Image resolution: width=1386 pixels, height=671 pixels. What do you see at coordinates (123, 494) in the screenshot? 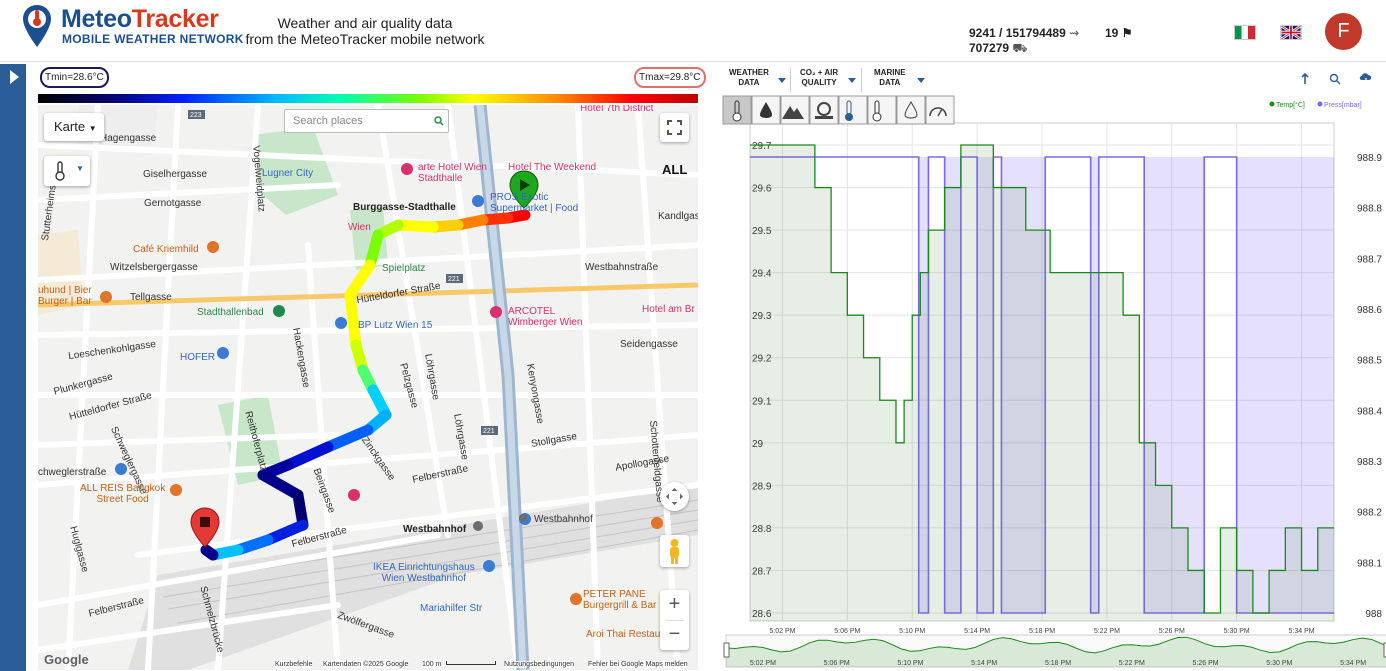
I see `poi-label: ALL REIS Bangkok Street Food` at bounding box center [123, 494].